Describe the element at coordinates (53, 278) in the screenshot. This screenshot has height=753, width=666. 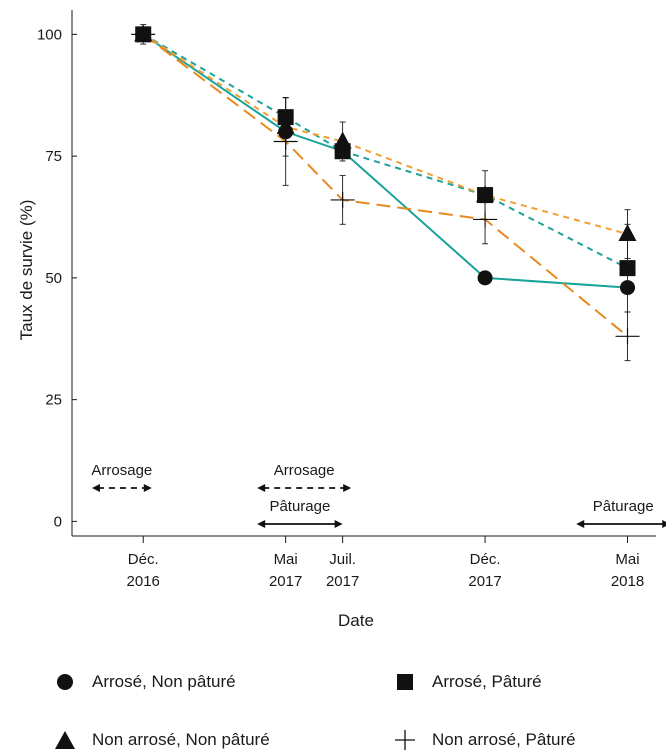
I see `y-tick-label: 50` at that location.